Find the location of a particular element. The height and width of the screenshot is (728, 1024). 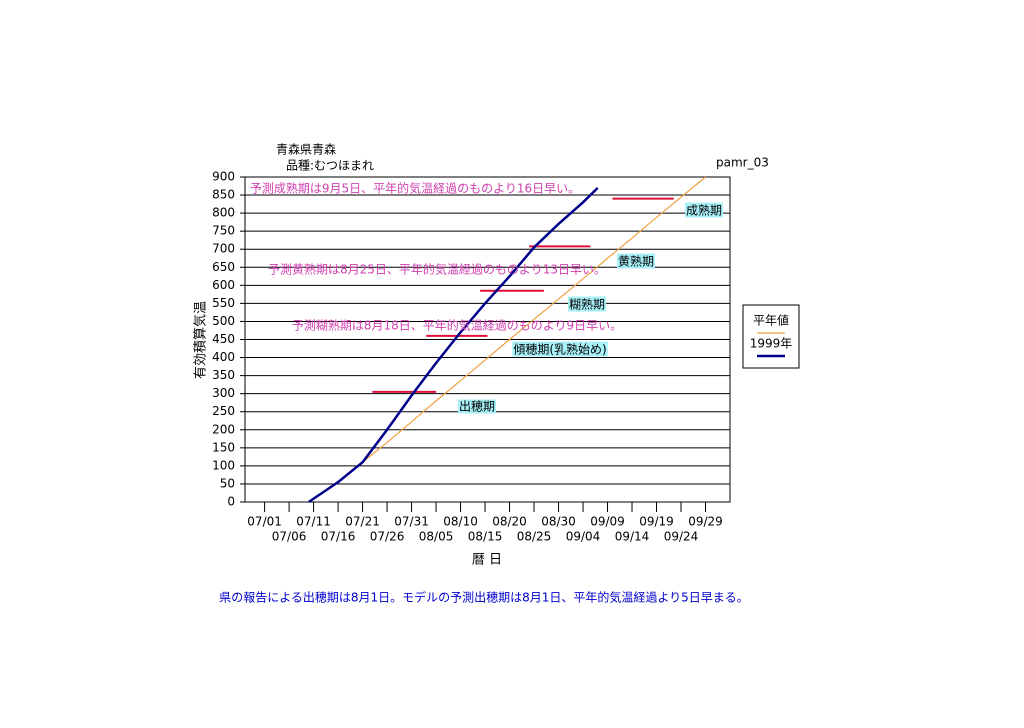

x-tick-label: 08/30 is located at coordinates (558, 522).